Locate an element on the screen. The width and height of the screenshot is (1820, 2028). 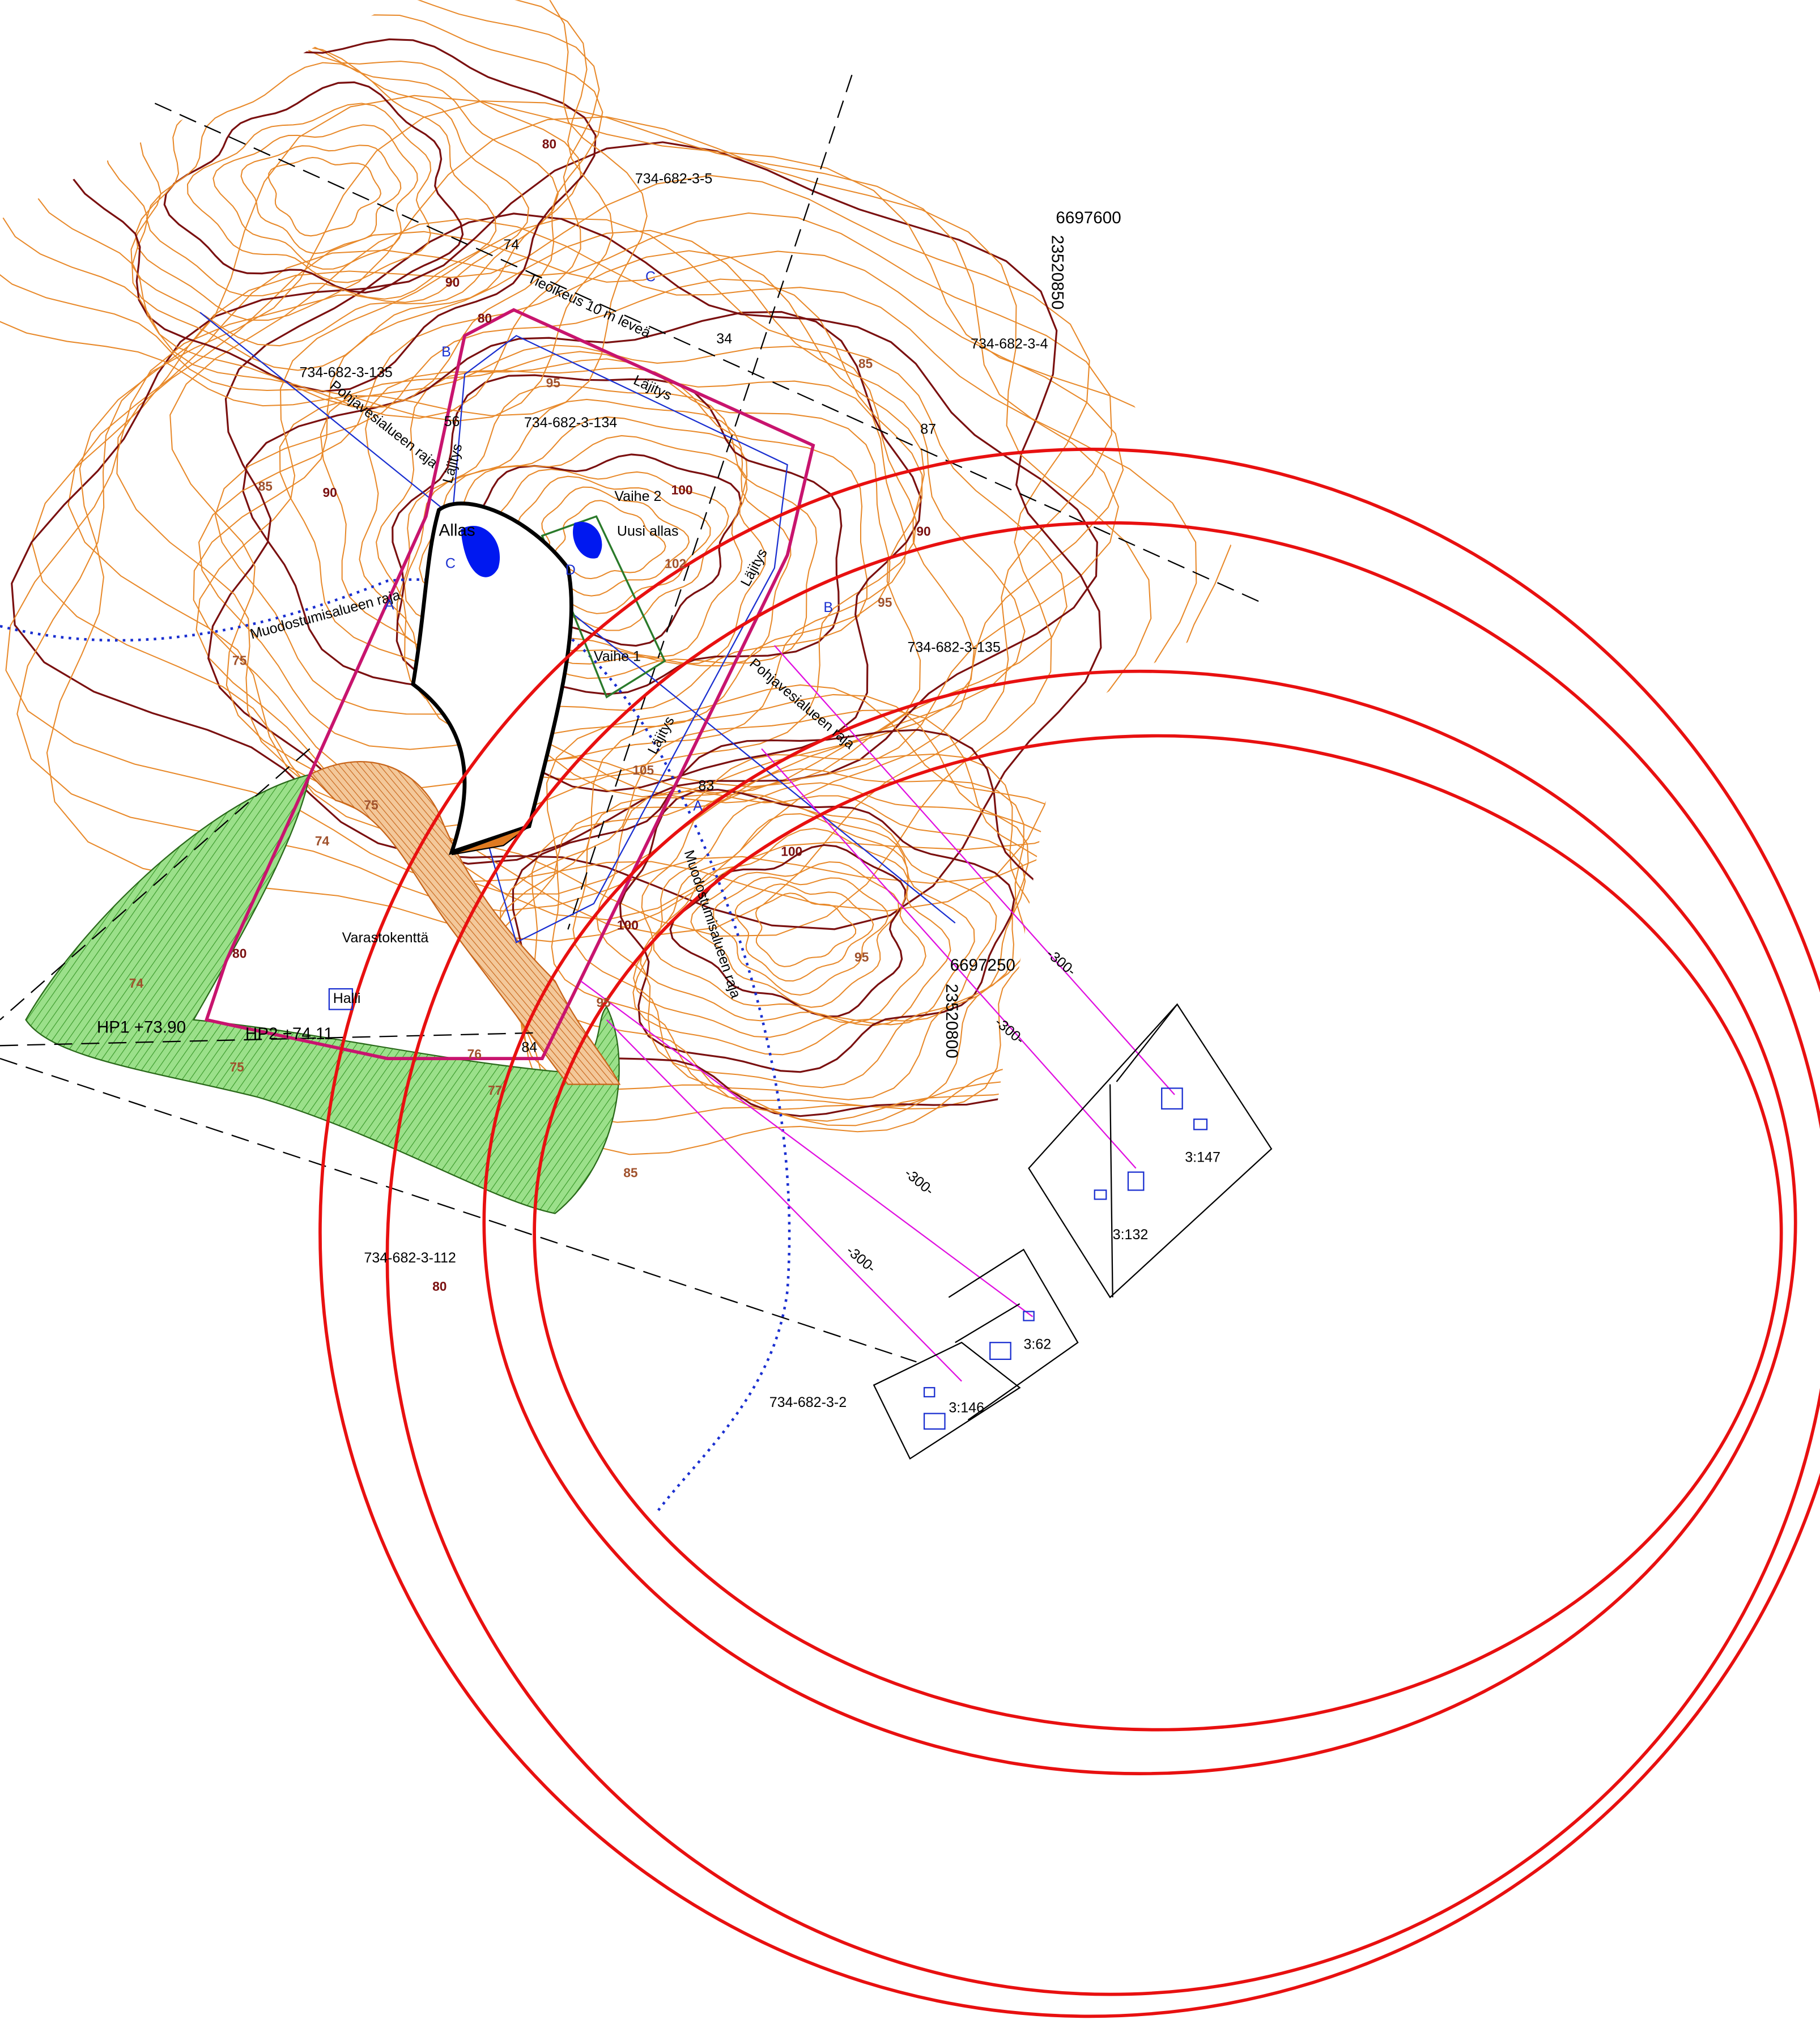
feature-label: Vaihe 2 is located at coordinates (637, 496).